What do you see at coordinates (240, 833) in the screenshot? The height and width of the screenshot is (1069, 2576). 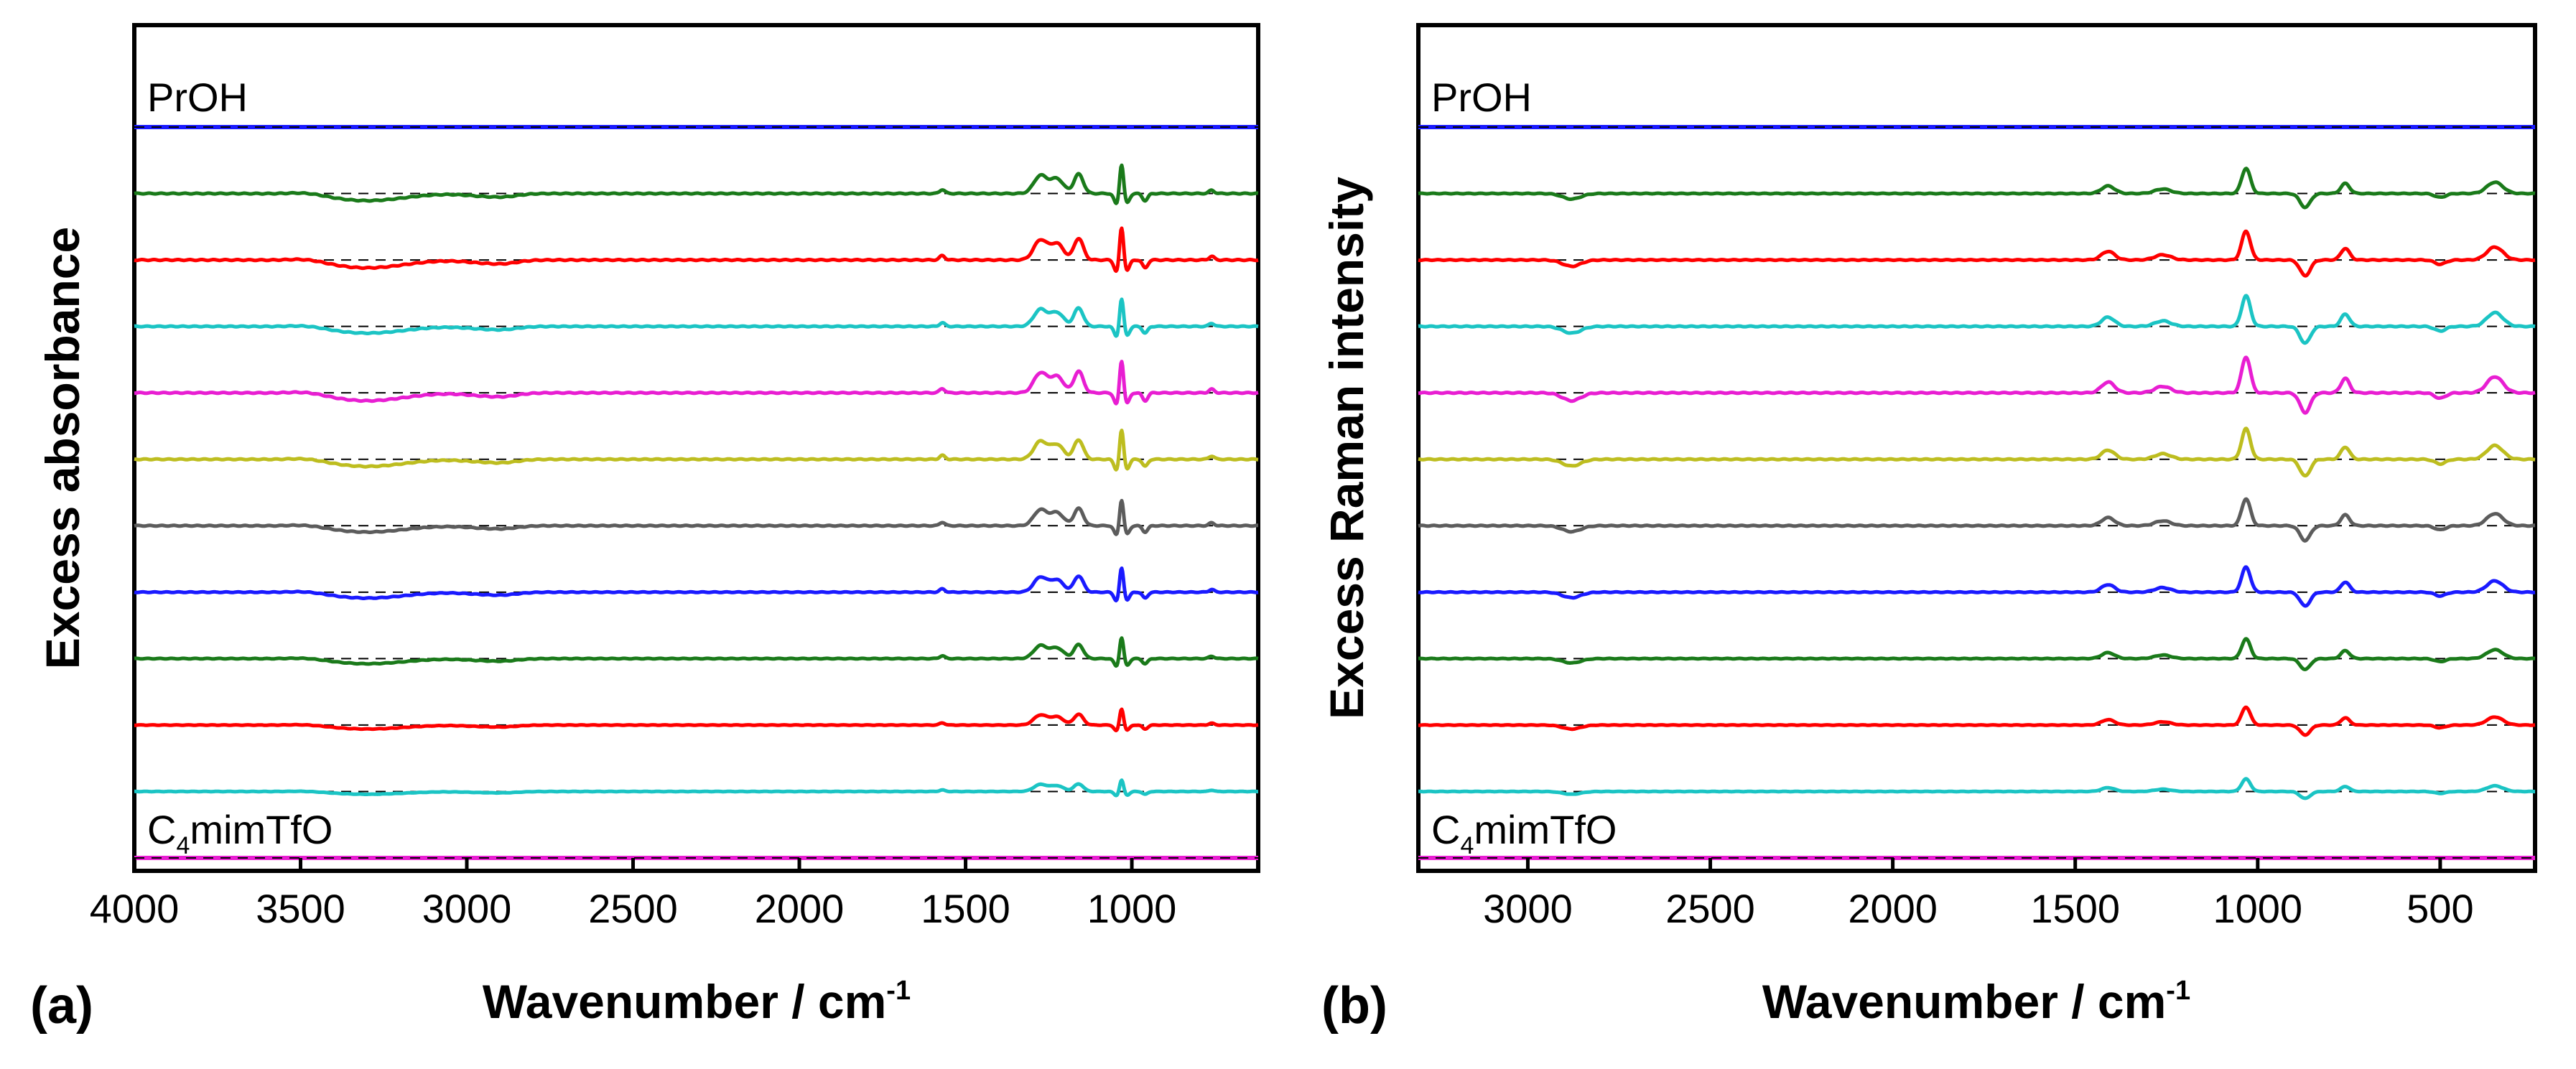 I see `bottom-series-label-a: C4mimTfO` at bounding box center [240, 833].